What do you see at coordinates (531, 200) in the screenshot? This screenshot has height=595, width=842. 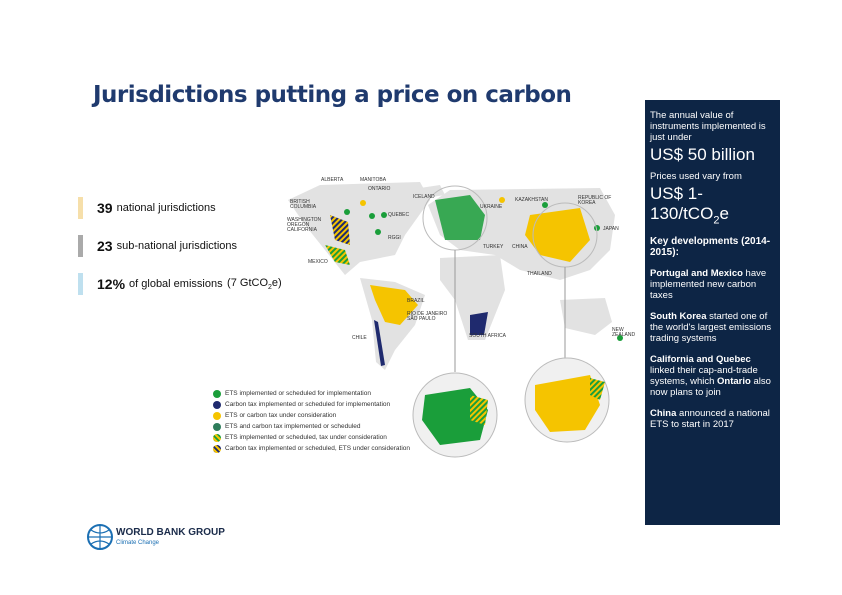 I see `map-label: KAZAKHSTAN` at bounding box center [531, 200].